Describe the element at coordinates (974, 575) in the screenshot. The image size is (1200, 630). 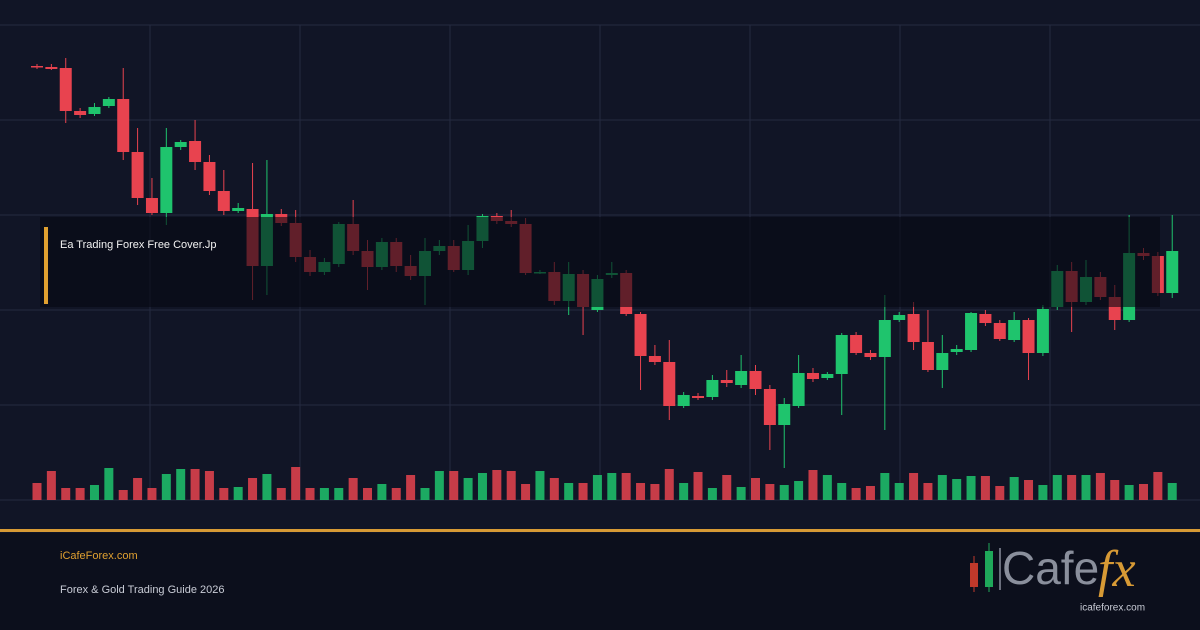
I see `logo-icon` at that location.